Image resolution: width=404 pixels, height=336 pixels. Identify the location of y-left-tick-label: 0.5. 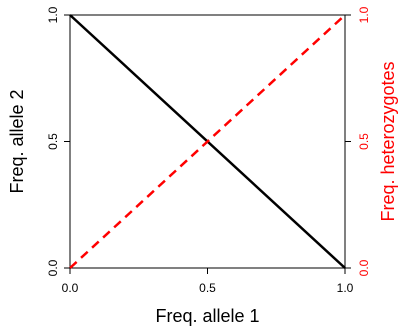
(53, 141).